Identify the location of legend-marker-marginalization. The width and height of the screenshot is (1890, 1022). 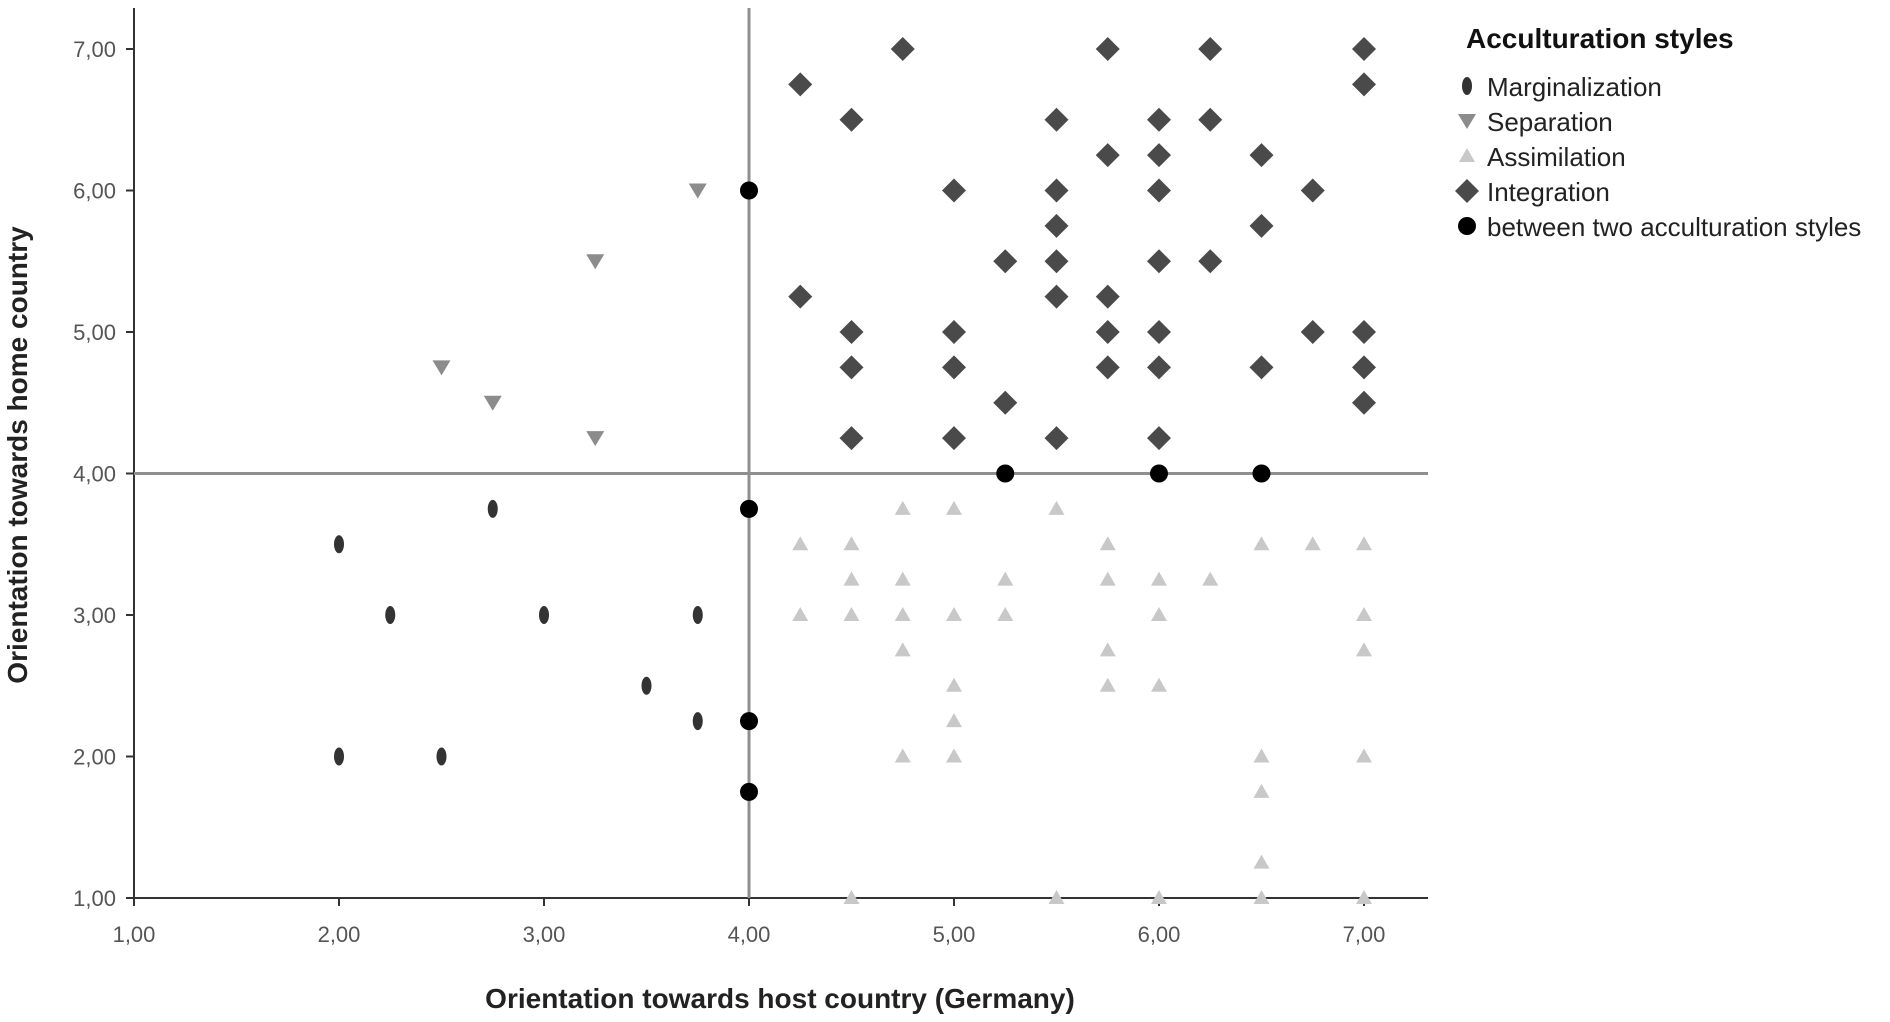
(1467, 86).